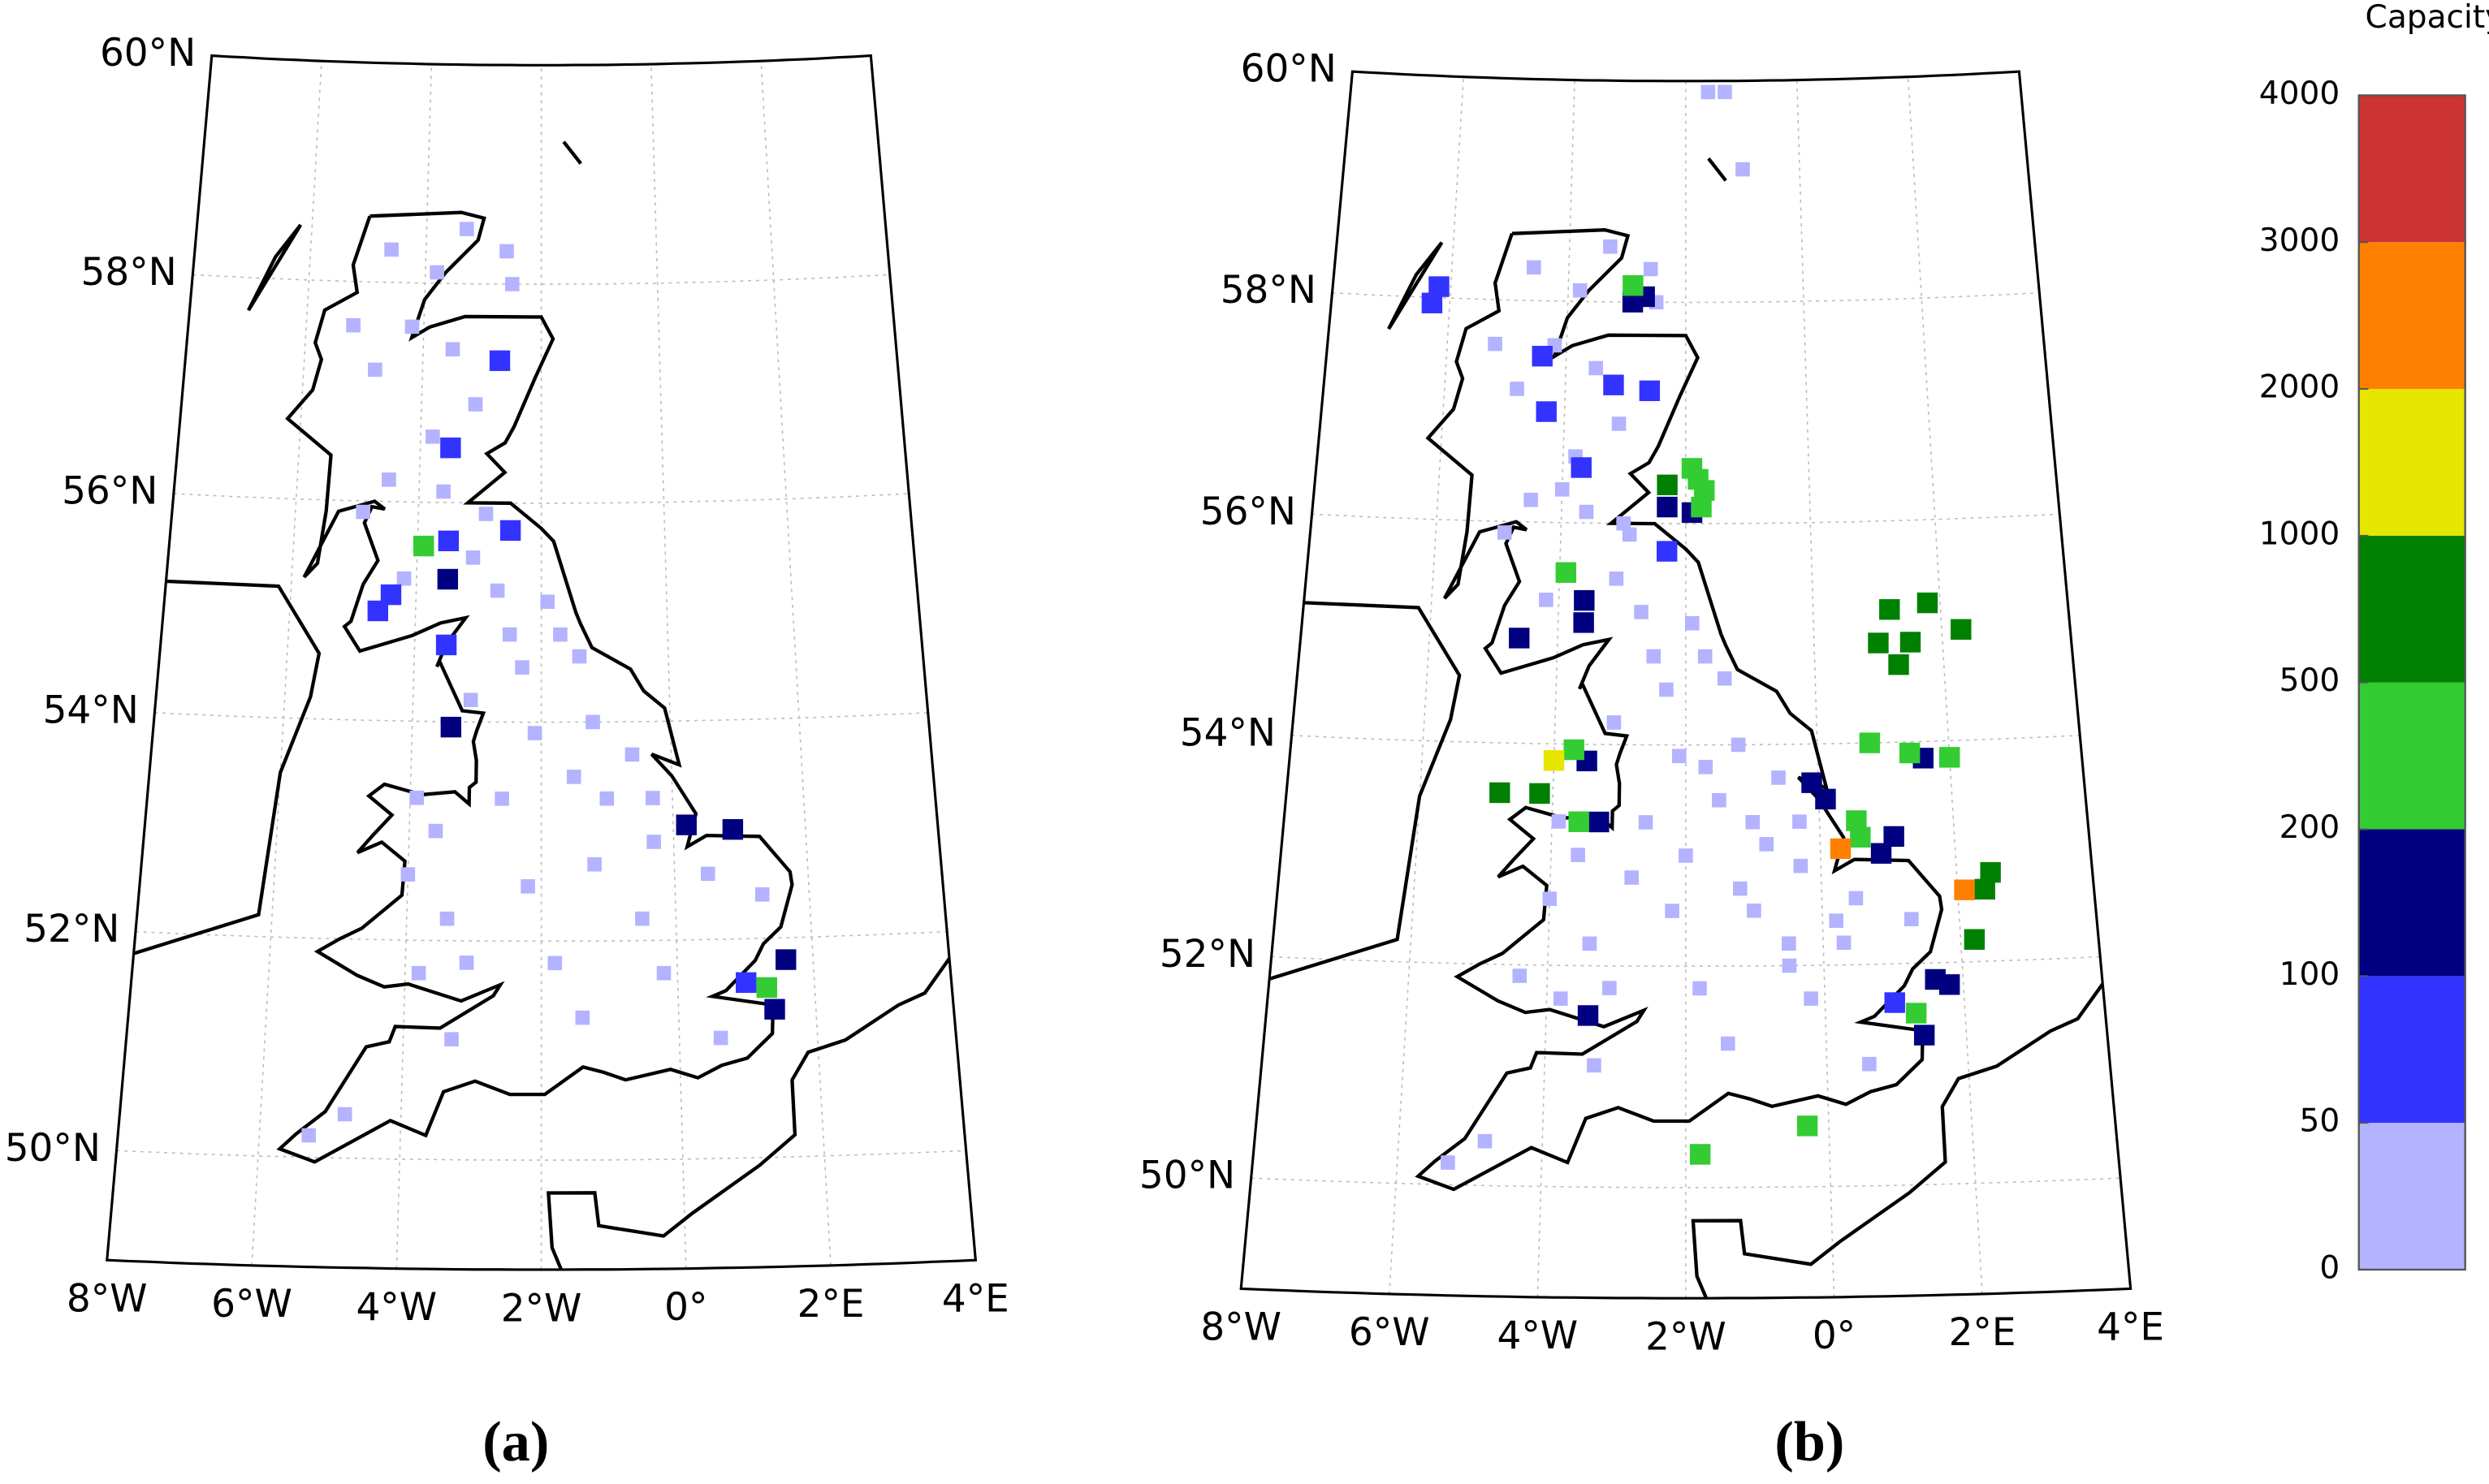 The image size is (2489, 1484). I want to click on colorbar-label: 50, so click(2320, 1121).